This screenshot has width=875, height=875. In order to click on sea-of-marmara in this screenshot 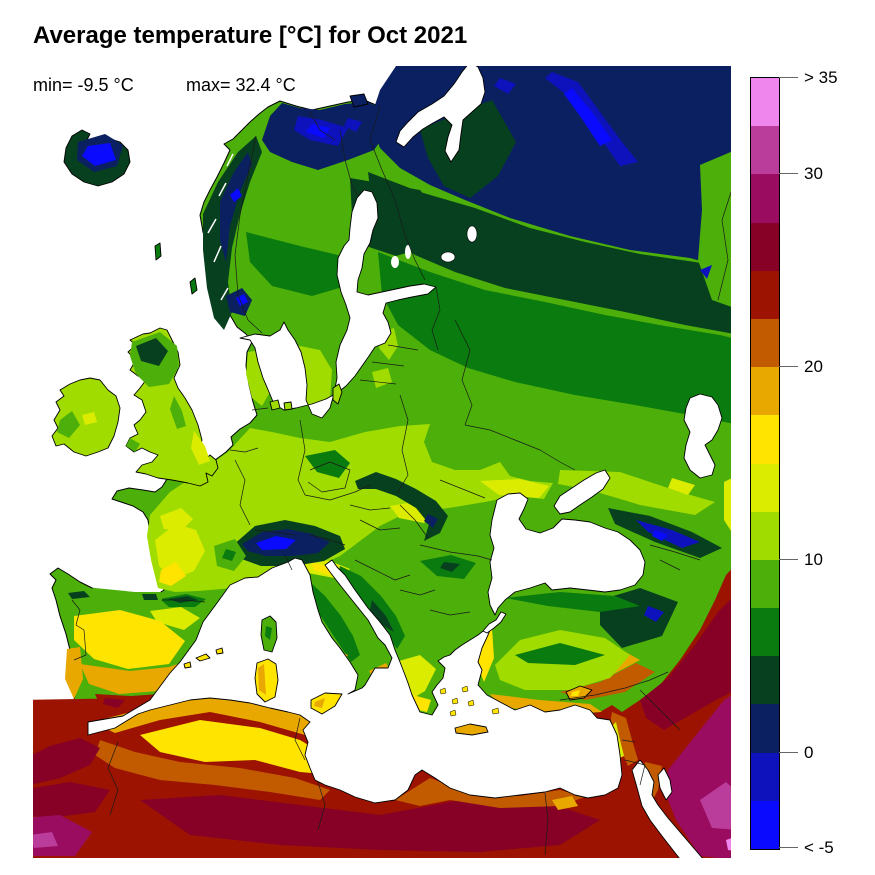, I will do `click(494, 622)`.